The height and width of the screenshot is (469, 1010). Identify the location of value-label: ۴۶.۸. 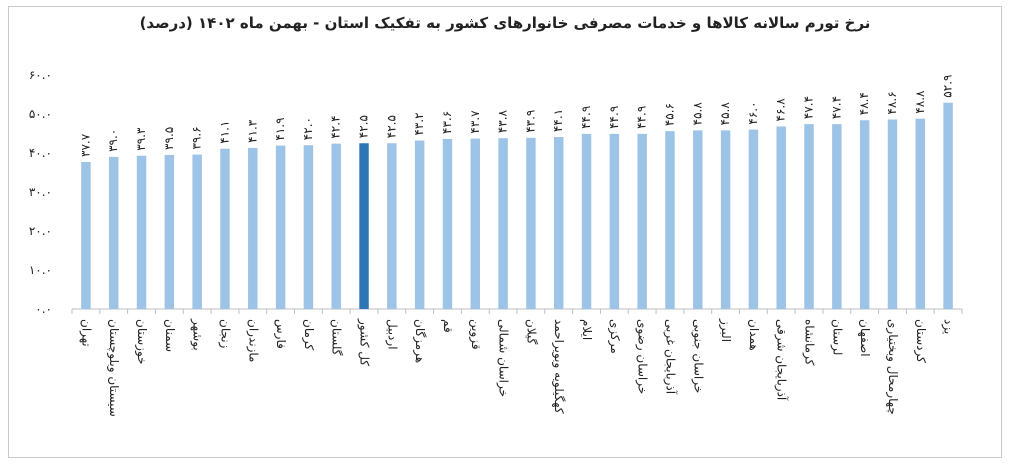
(781, 110).